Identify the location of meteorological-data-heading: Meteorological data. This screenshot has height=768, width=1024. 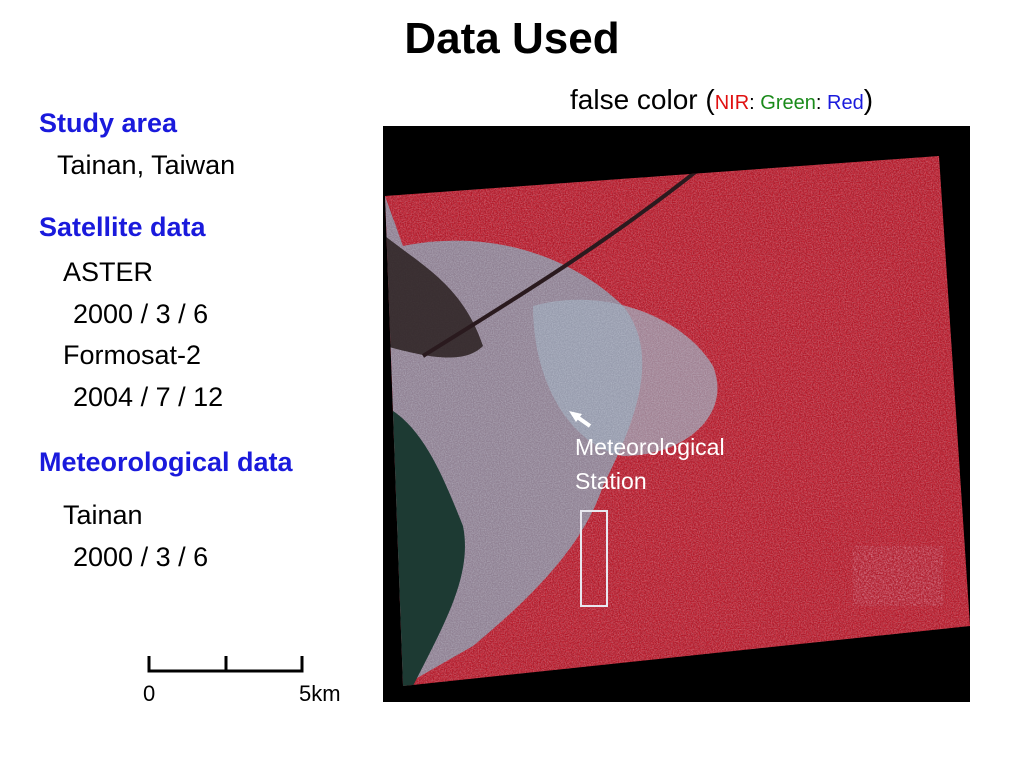
(166, 462).